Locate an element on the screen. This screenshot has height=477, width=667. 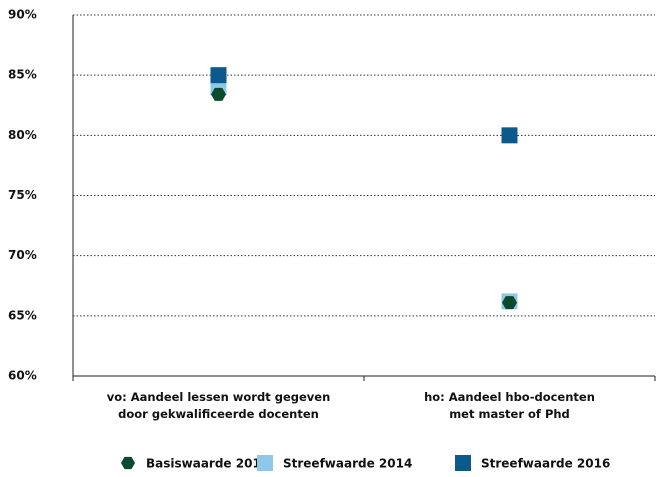
legend-label: Streefwaarde 2014 is located at coordinates (347, 464).